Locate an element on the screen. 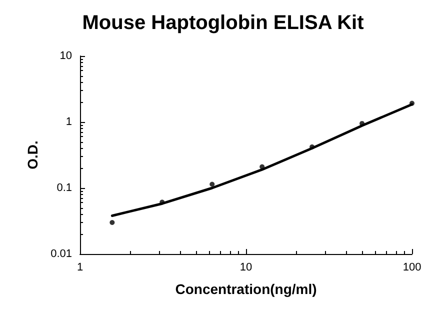 Image resolution: width=446 pixels, height=326 pixels. y-axis-title: O.D. is located at coordinates (32, 155).